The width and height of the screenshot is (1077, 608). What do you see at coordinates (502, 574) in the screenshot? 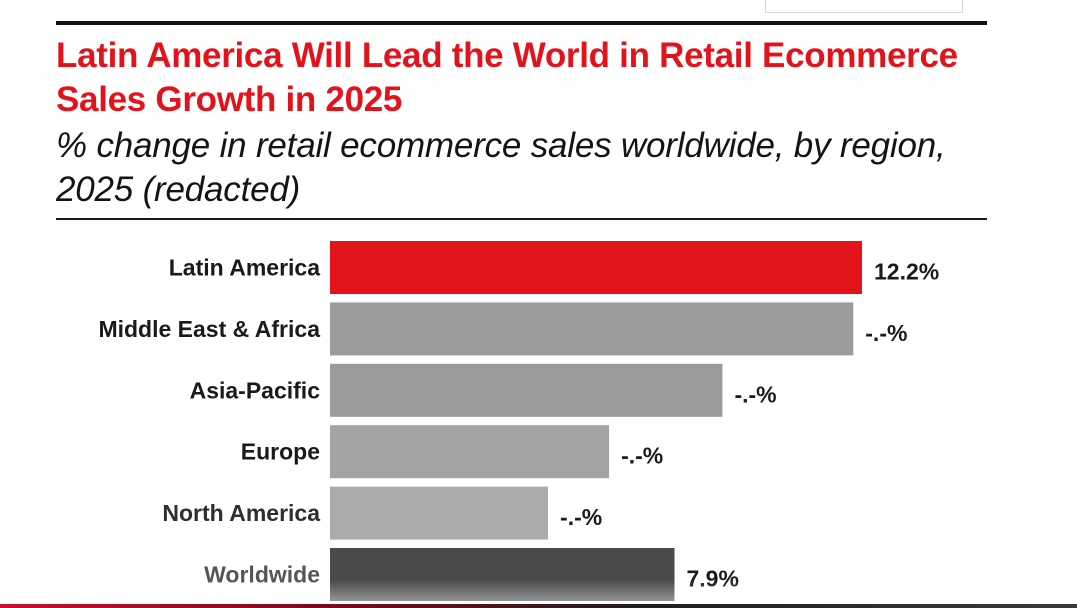
I see `bar-worldwide` at bounding box center [502, 574].